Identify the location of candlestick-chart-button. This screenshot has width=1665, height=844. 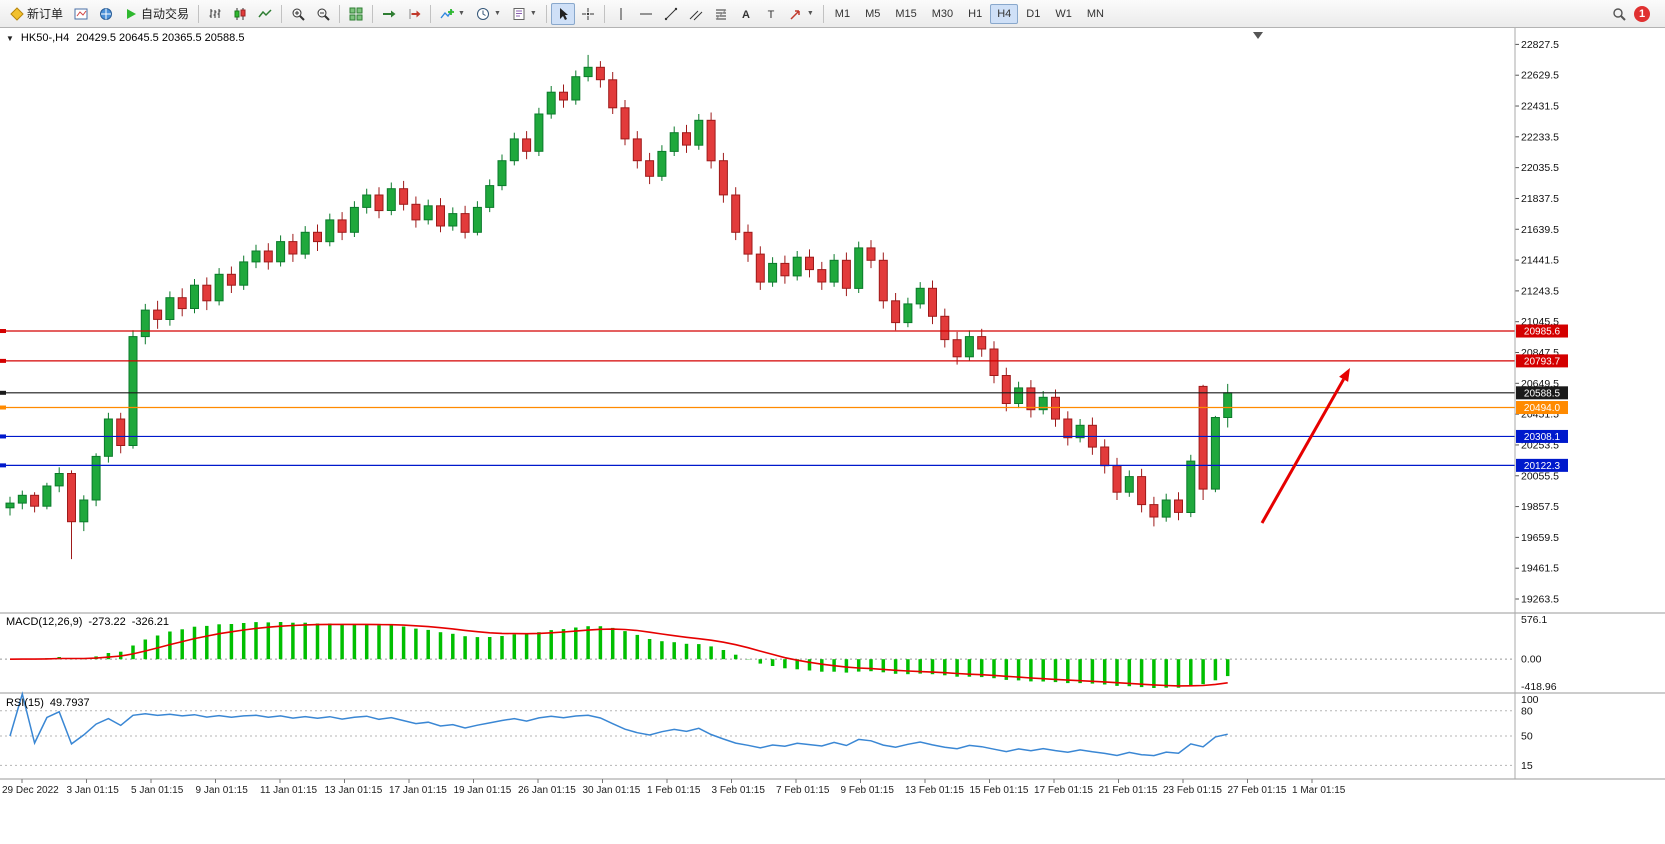
(240, 14).